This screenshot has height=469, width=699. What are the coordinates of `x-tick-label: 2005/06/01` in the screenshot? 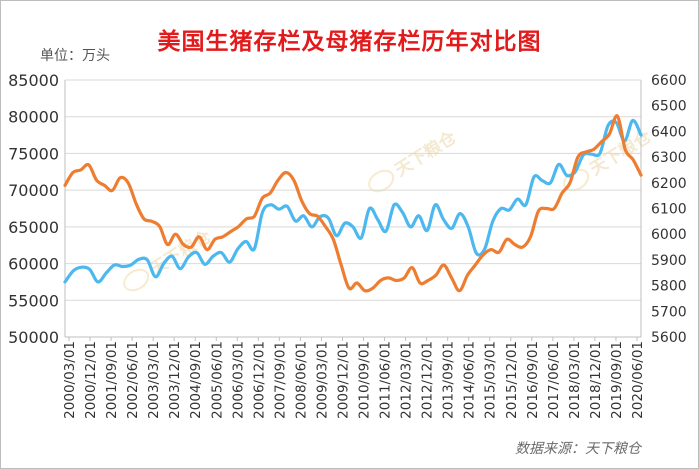 It's located at (217, 380).